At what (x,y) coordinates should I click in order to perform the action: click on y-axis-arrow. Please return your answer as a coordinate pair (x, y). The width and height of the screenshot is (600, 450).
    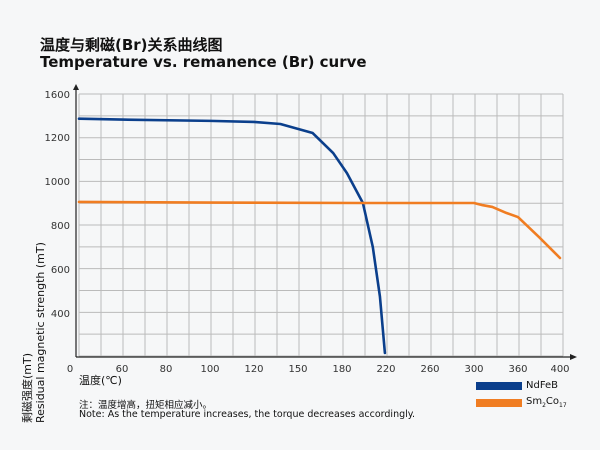
    Looking at the image, I should click on (76, 87).